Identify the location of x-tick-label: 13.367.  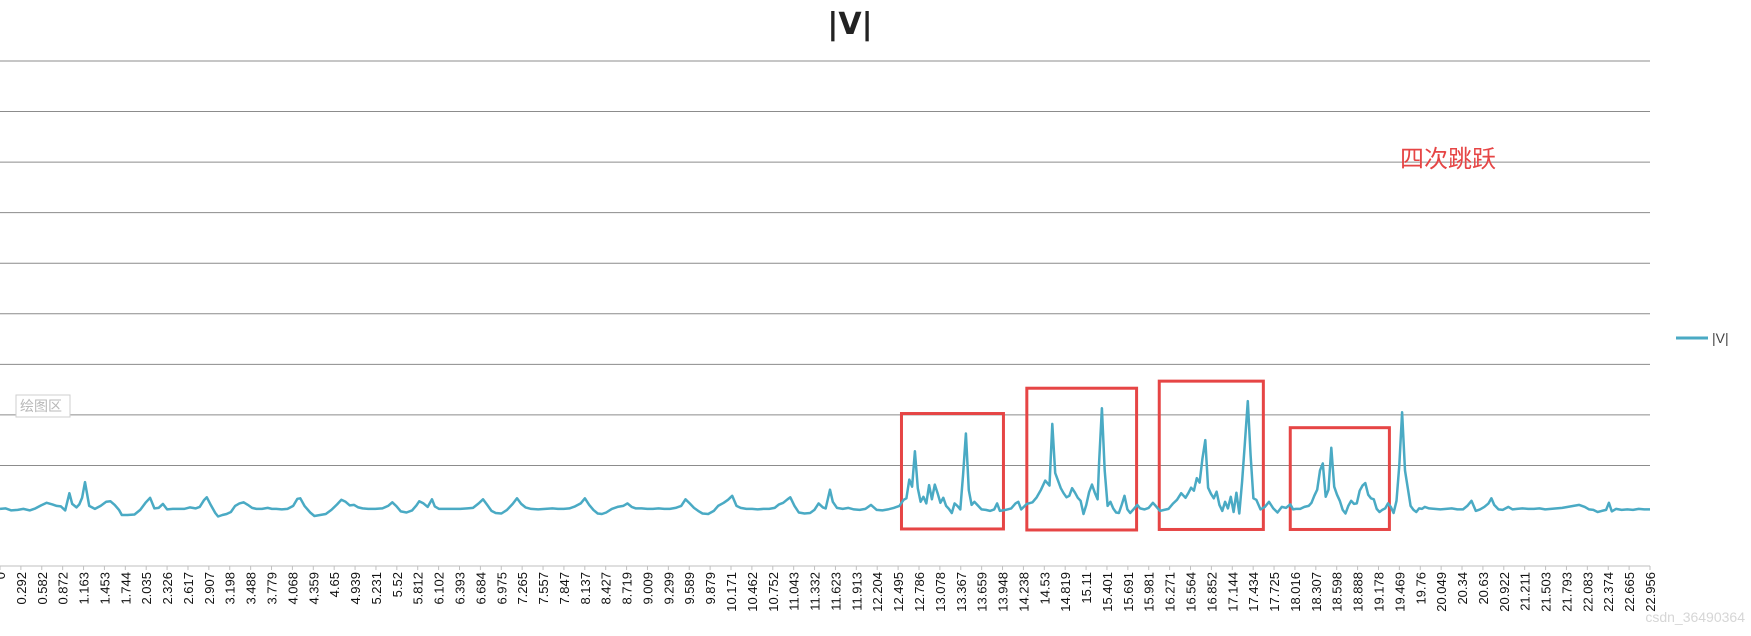
(961, 592).